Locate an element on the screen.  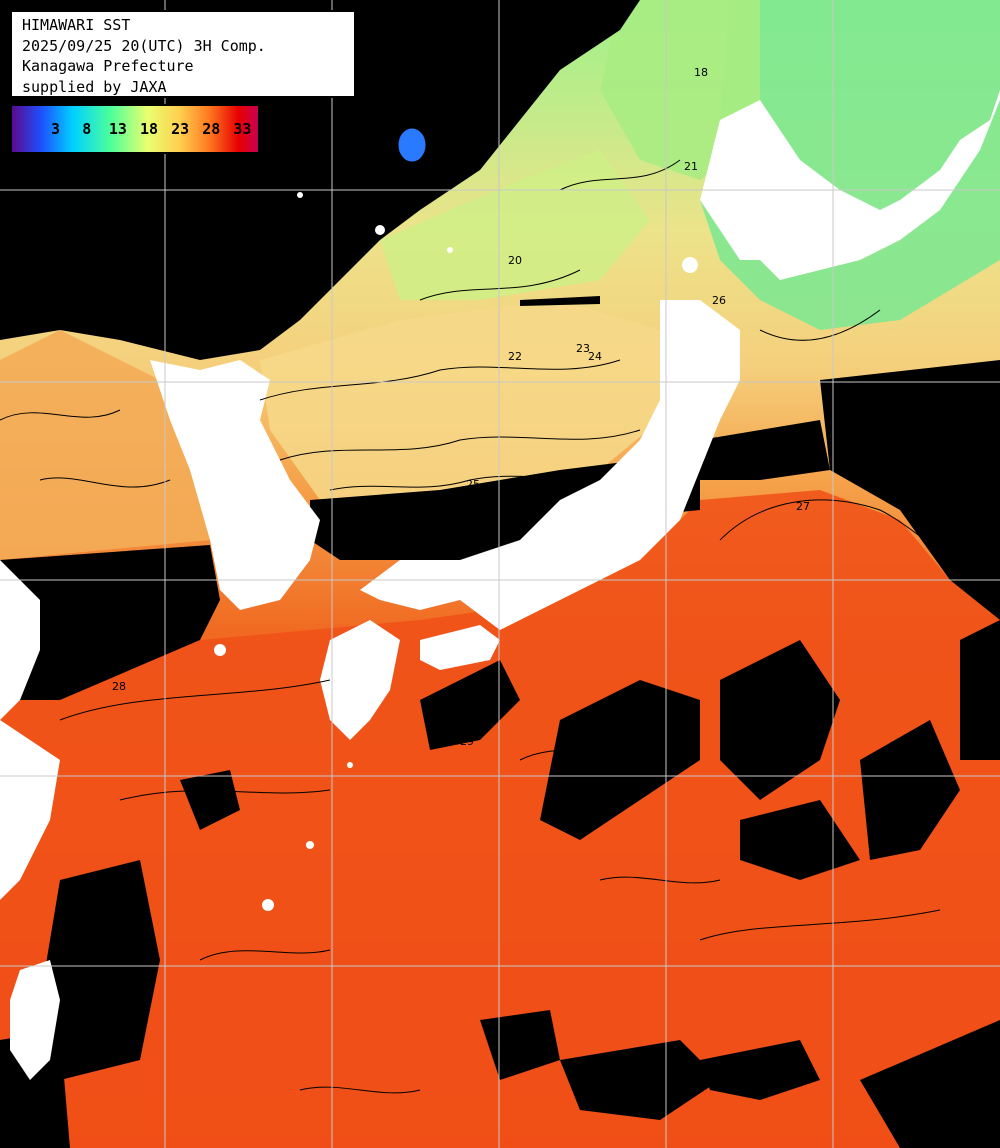
colorbar-label-33: 33 is located at coordinates (242, 129).